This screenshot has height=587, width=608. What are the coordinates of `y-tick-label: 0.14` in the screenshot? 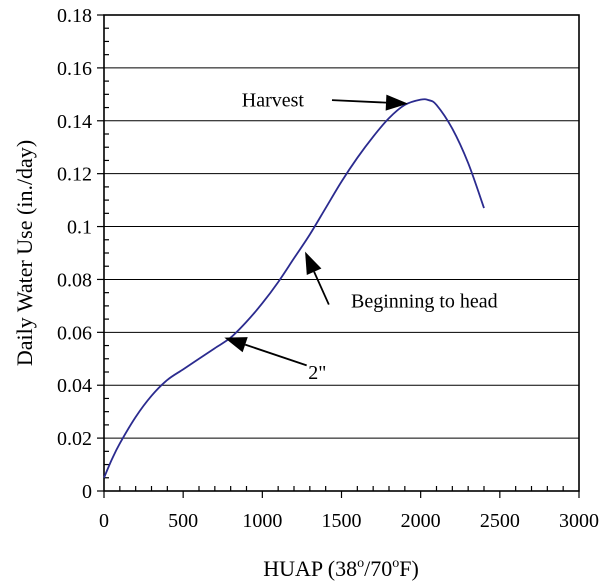 It's located at (74, 122).